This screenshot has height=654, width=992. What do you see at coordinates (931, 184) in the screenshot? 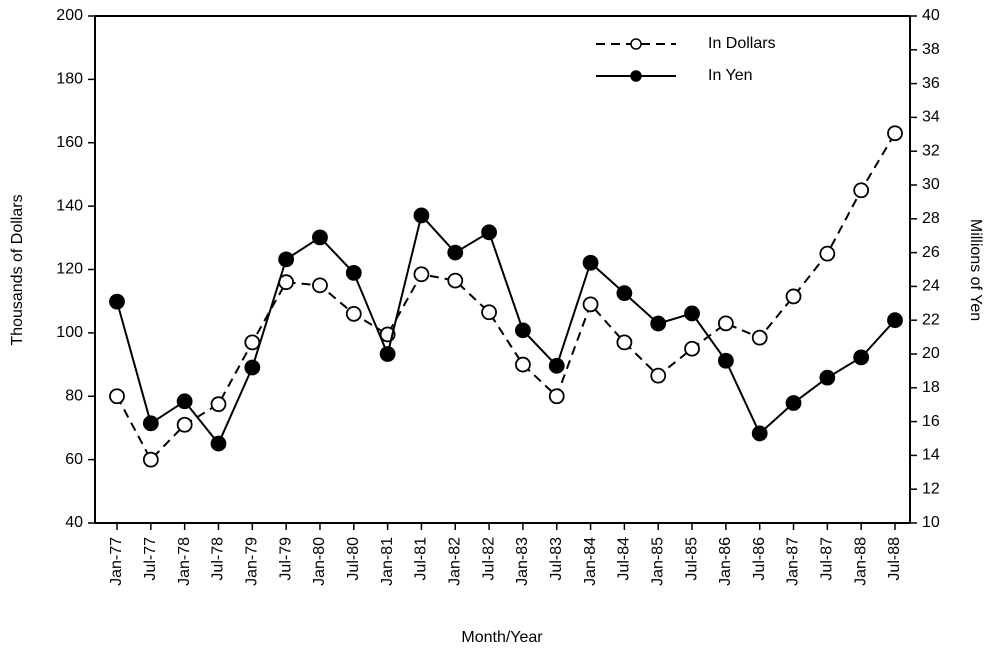
I see `y2-tick-label: 30` at bounding box center [931, 184].